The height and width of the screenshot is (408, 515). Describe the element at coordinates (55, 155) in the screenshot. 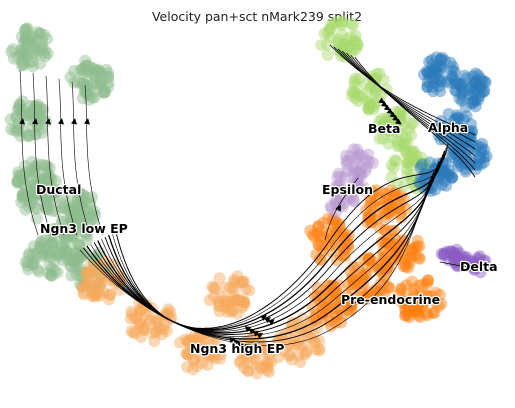

I see `streamline` at that location.